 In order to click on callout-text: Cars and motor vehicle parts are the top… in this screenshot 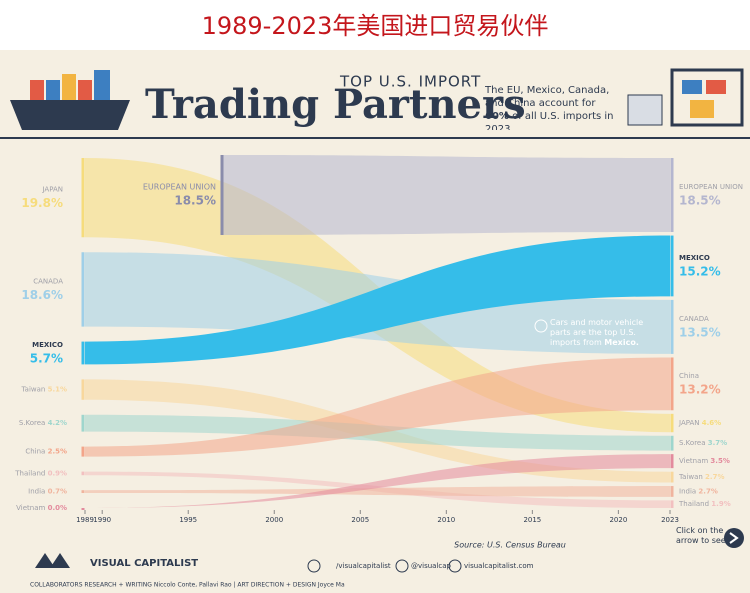, I will do `click(597, 332)`.